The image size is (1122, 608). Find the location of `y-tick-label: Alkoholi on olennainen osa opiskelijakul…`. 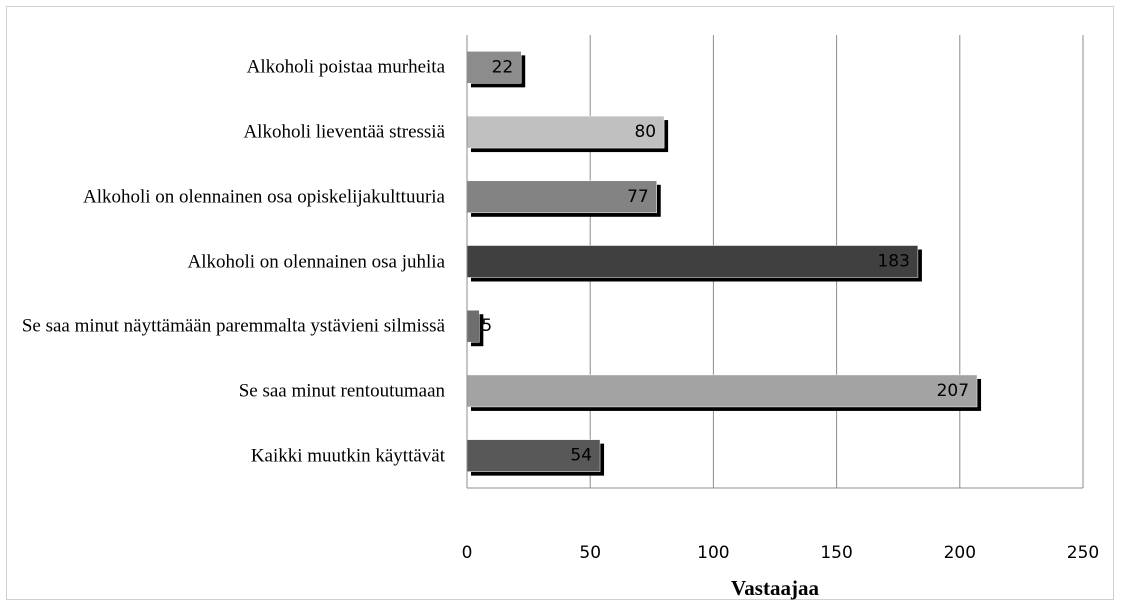

y-tick-label: Alkoholi on olennainen osa opiskelijakul… is located at coordinates (264, 197).